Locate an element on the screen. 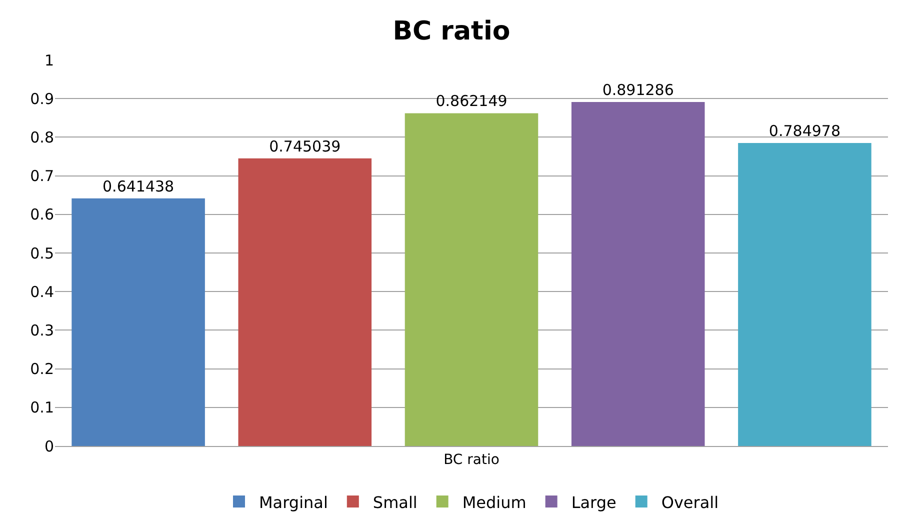  legend-label: Medium is located at coordinates (494, 502).